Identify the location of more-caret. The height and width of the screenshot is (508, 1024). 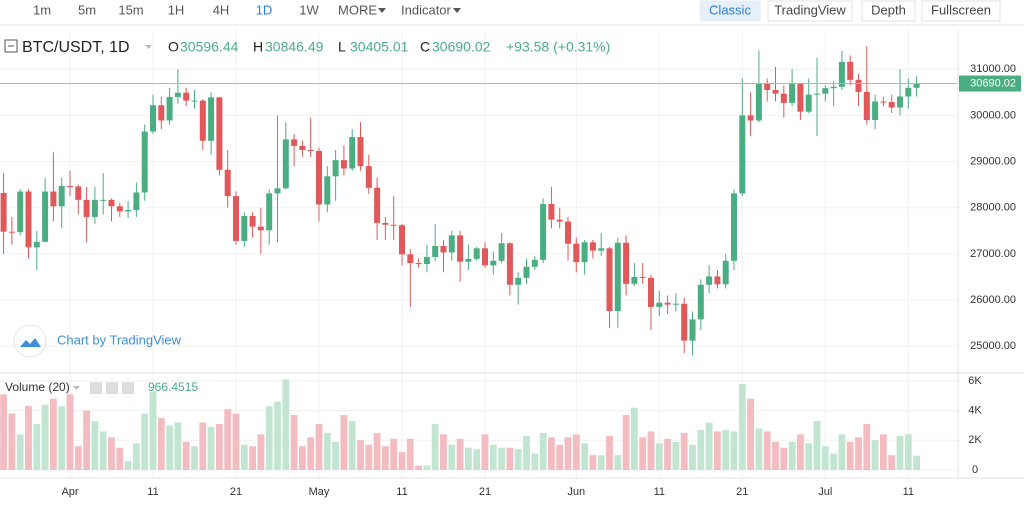
(382, 10).